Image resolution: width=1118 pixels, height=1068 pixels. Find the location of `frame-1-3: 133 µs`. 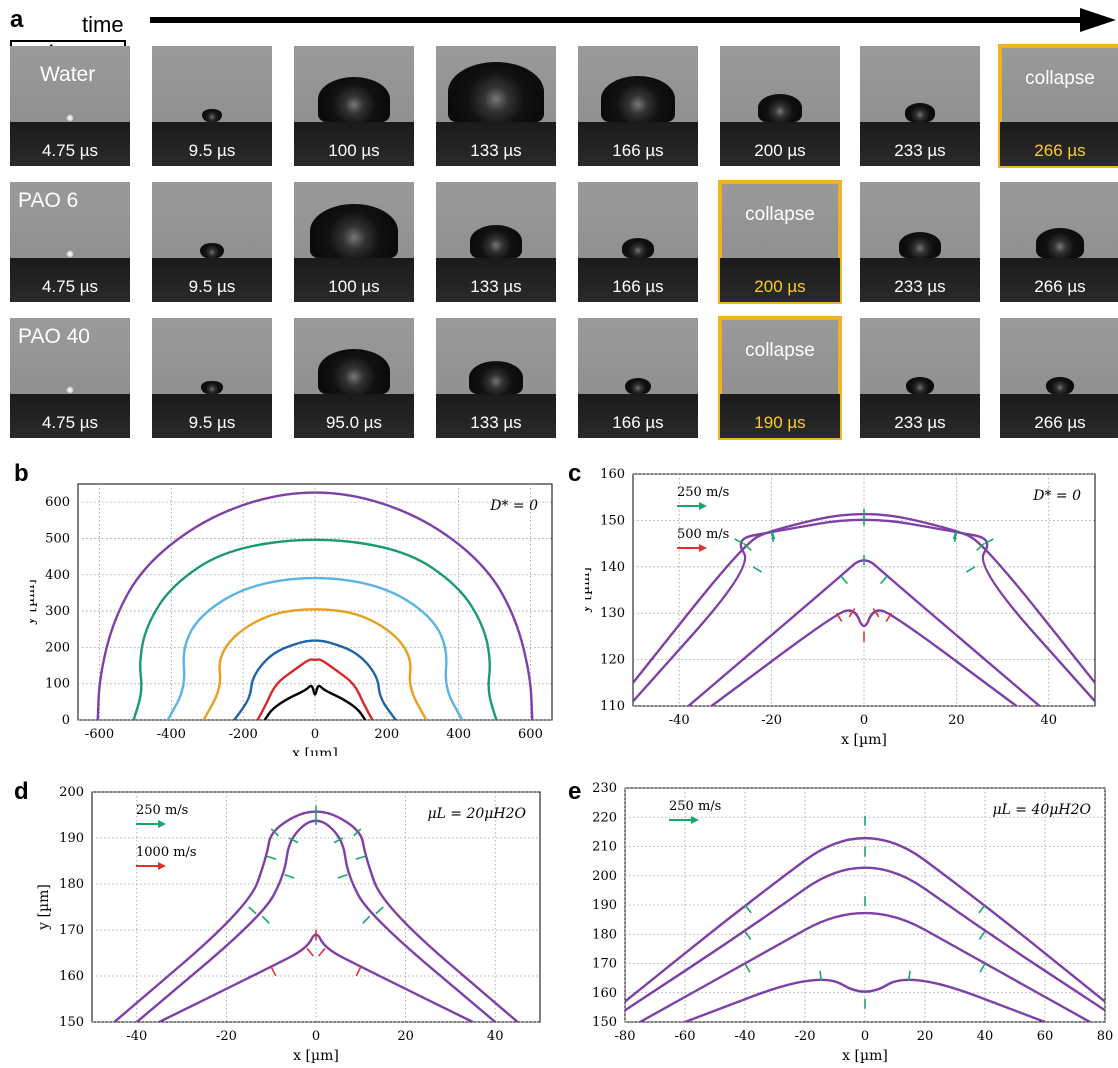

frame-1-3: 133 µs is located at coordinates (496, 242).